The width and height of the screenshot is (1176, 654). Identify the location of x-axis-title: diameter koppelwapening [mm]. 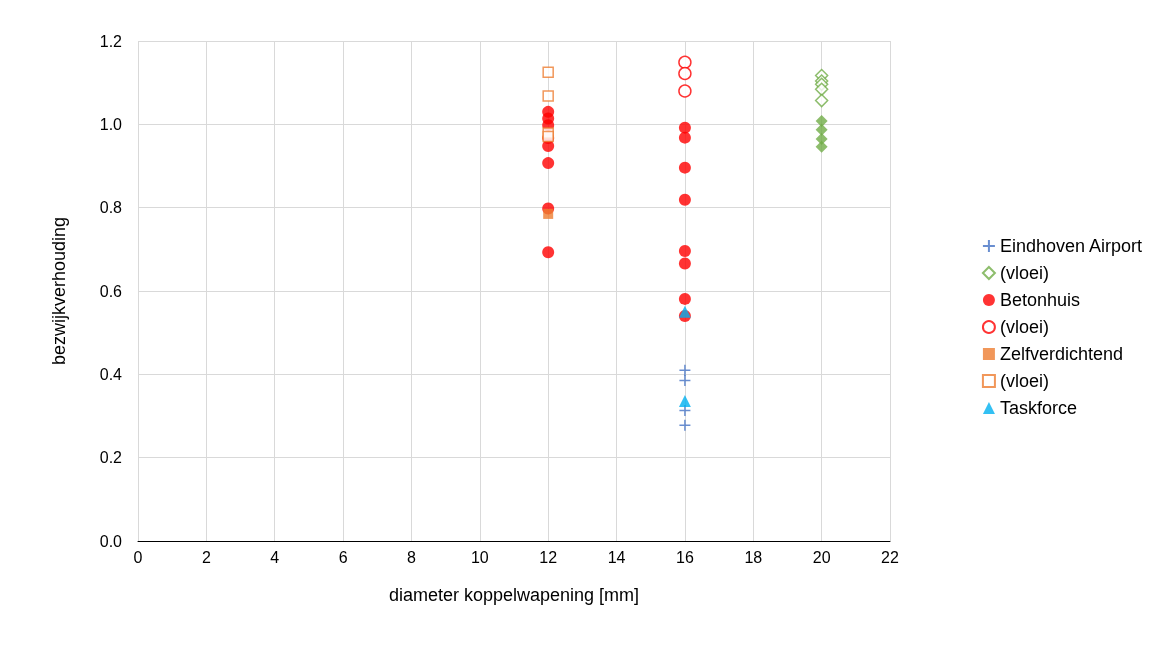
(514, 595).